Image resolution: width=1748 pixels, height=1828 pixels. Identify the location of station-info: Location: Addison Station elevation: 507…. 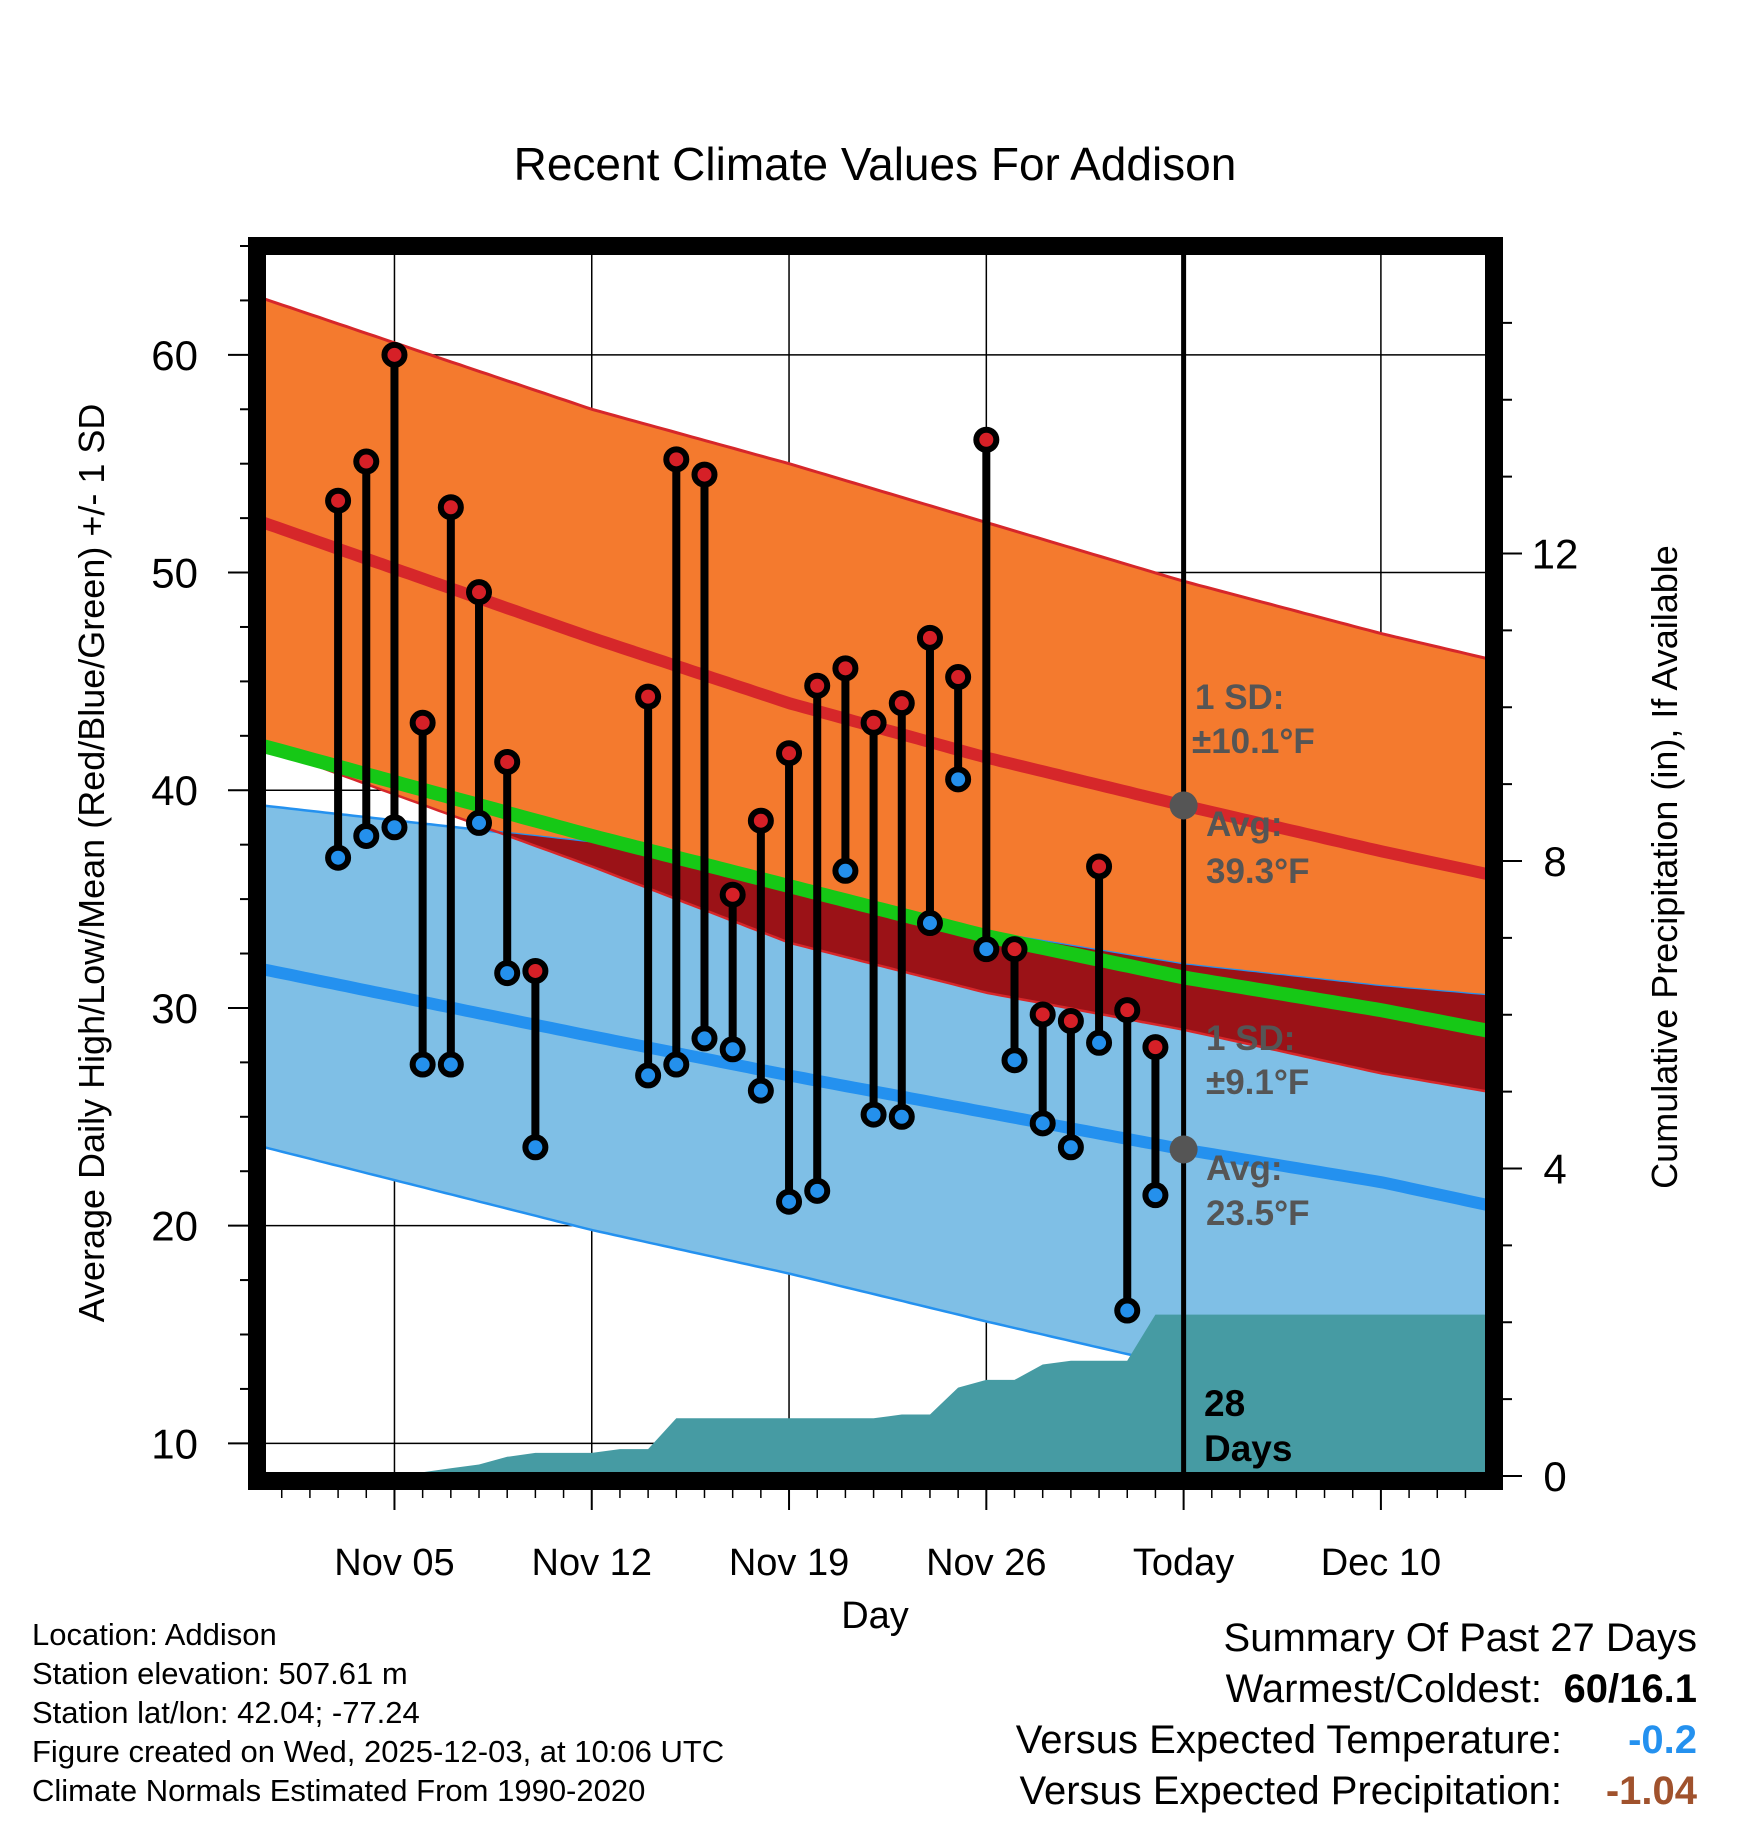
(378, 1712).